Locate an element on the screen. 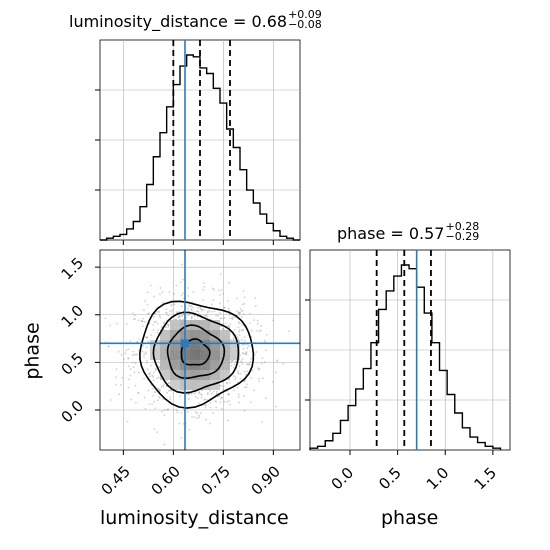 The height and width of the screenshot is (550, 550). joint-ytick-label-0: 0.0 is located at coordinates (73, 412).